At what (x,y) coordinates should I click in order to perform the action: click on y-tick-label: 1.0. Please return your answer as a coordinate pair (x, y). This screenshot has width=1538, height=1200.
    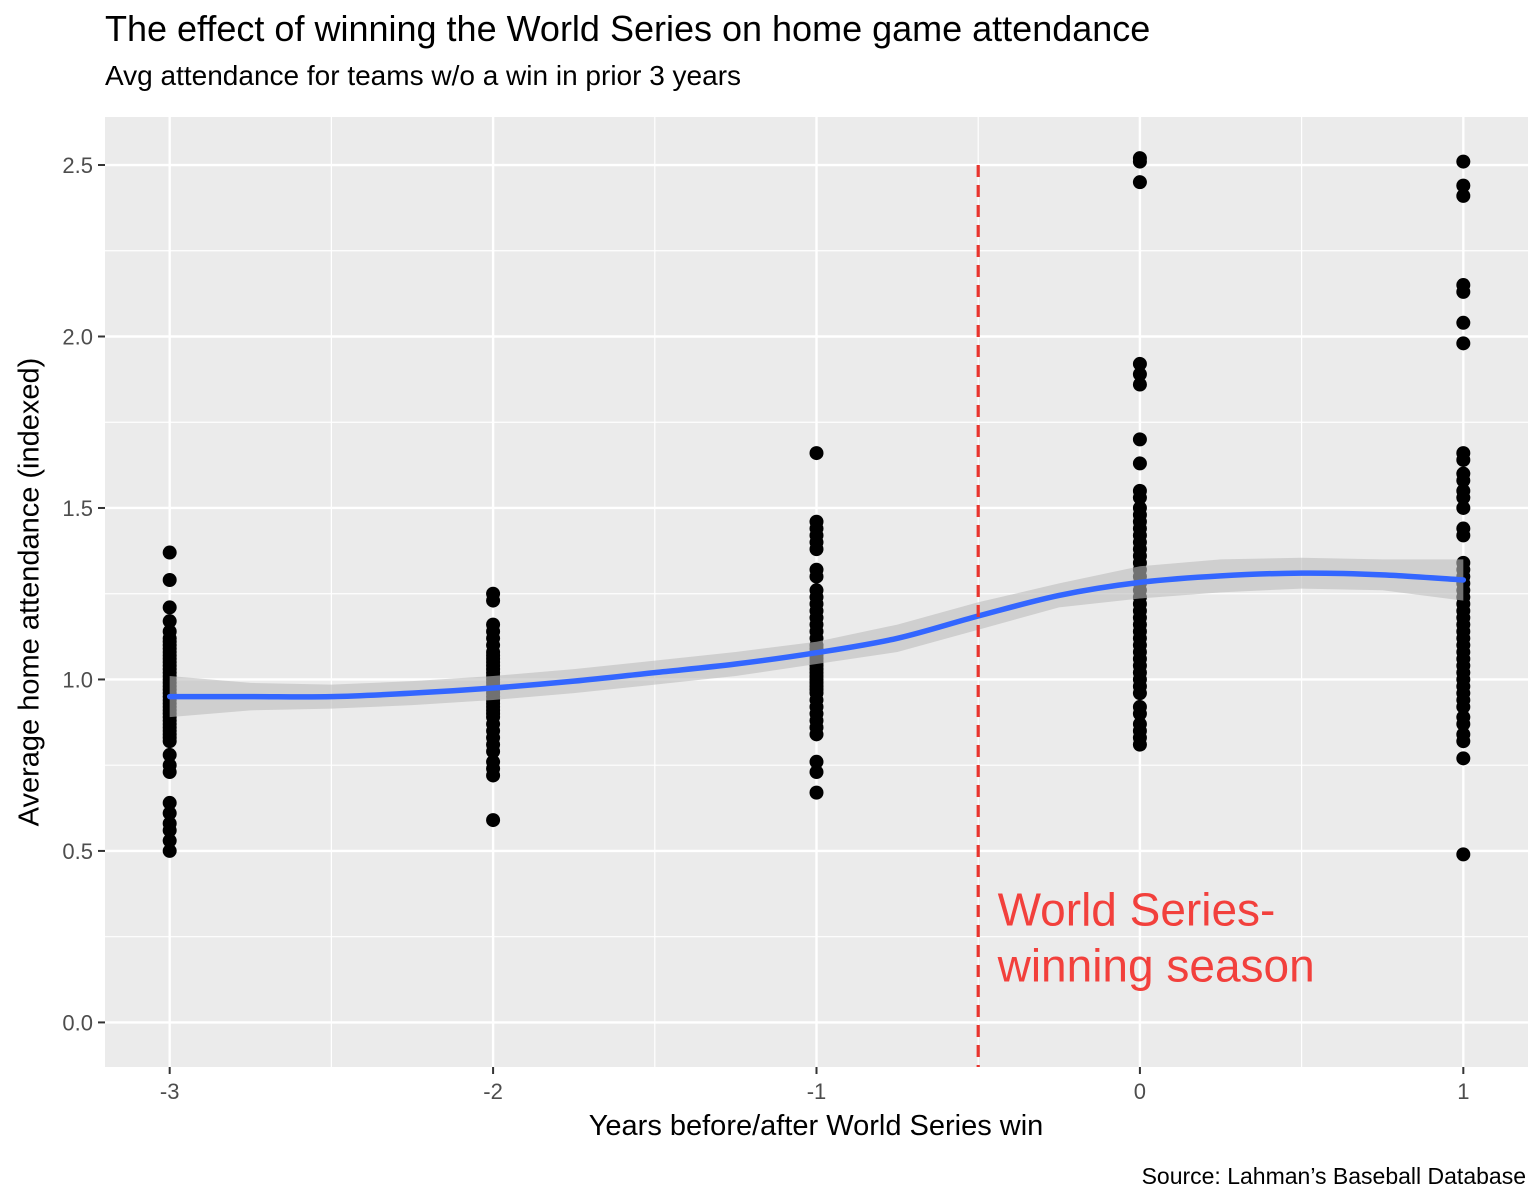
    Looking at the image, I should click on (77, 679).